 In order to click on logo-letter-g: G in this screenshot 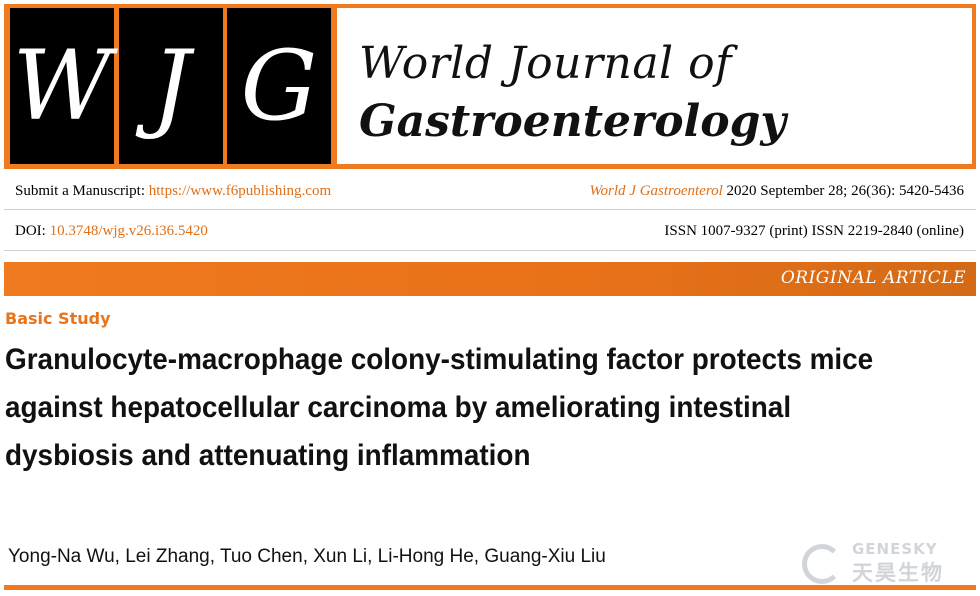, I will do `click(279, 86)`.